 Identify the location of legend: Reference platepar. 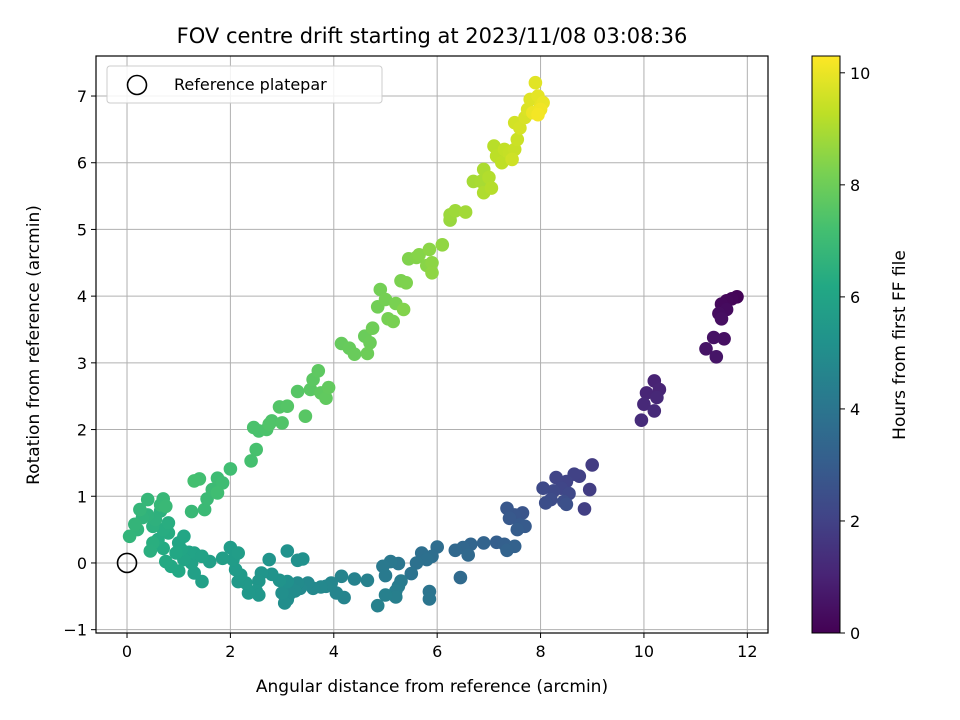
(244, 84).